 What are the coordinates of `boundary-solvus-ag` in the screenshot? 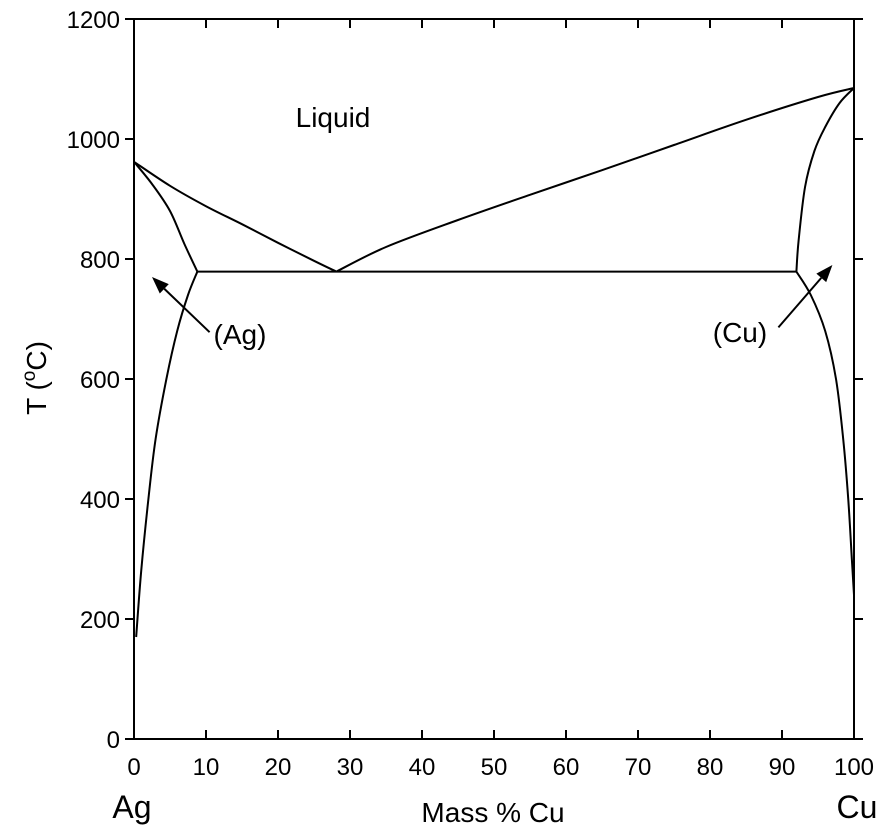 It's located at (167, 454).